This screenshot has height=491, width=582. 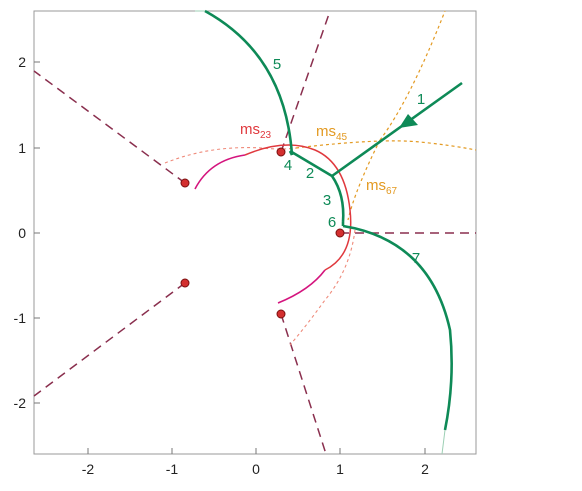 What do you see at coordinates (386, 145) in the screenshot?
I see `ms45-curve` at bounding box center [386, 145].